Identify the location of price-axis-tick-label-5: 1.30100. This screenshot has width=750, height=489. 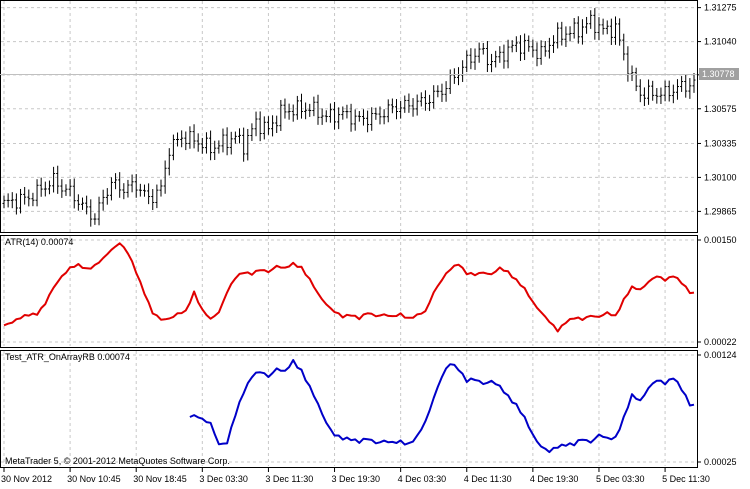
(720, 177).